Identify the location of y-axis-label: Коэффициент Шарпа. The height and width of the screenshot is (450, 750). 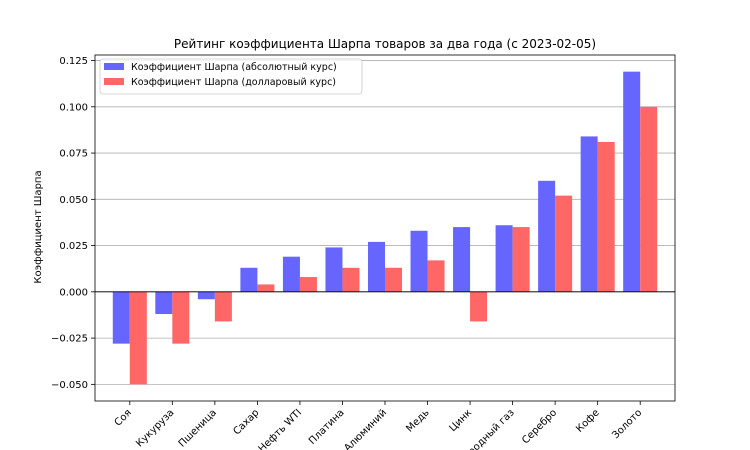
(38, 226).